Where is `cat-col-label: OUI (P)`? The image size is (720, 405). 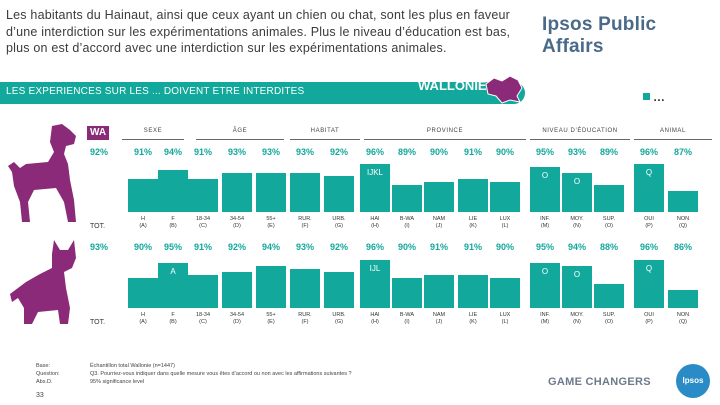 cat-col-label: OUI (P) is located at coordinates (649, 319).